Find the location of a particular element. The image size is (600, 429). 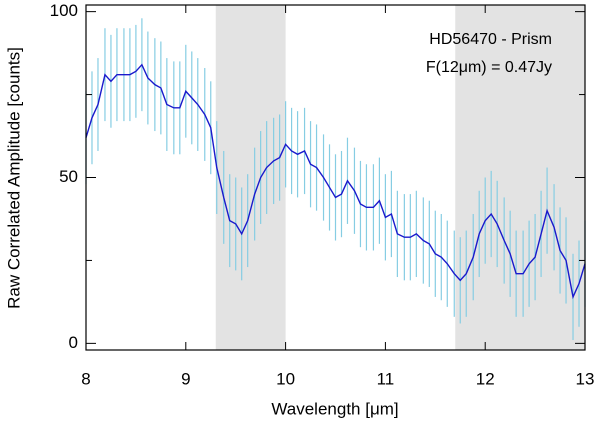

shaded-region is located at coordinates (250, 177).